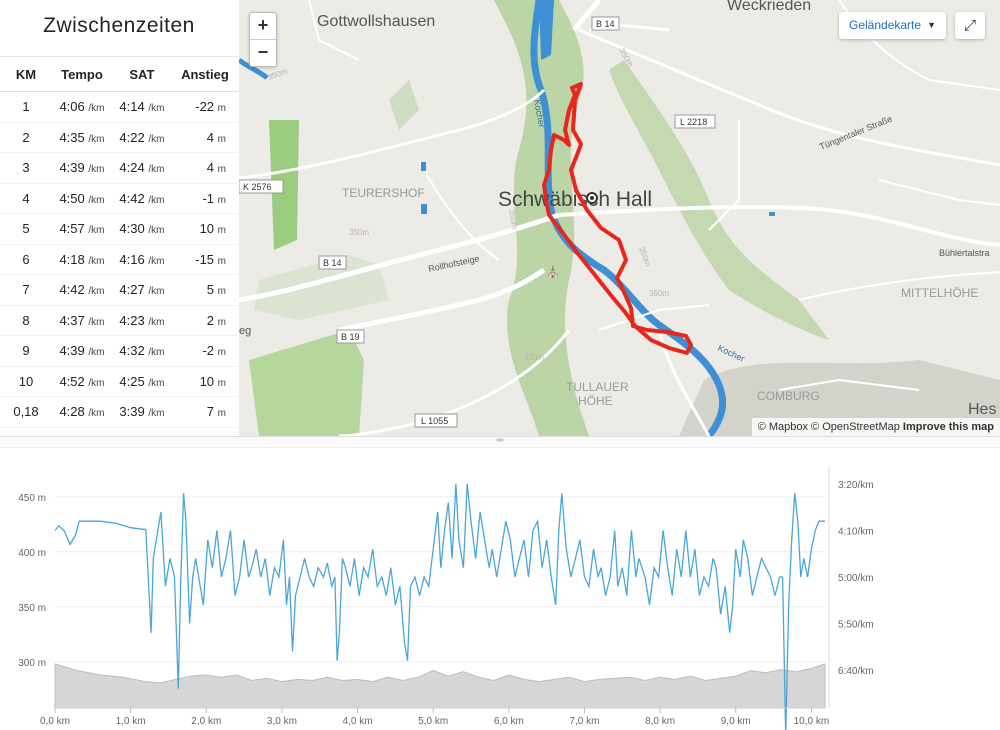 The width and height of the screenshot is (1000, 730). What do you see at coordinates (82, 290) in the screenshot?
I see `split-pace: 4:42 /km` at bounding box center [82, 290].